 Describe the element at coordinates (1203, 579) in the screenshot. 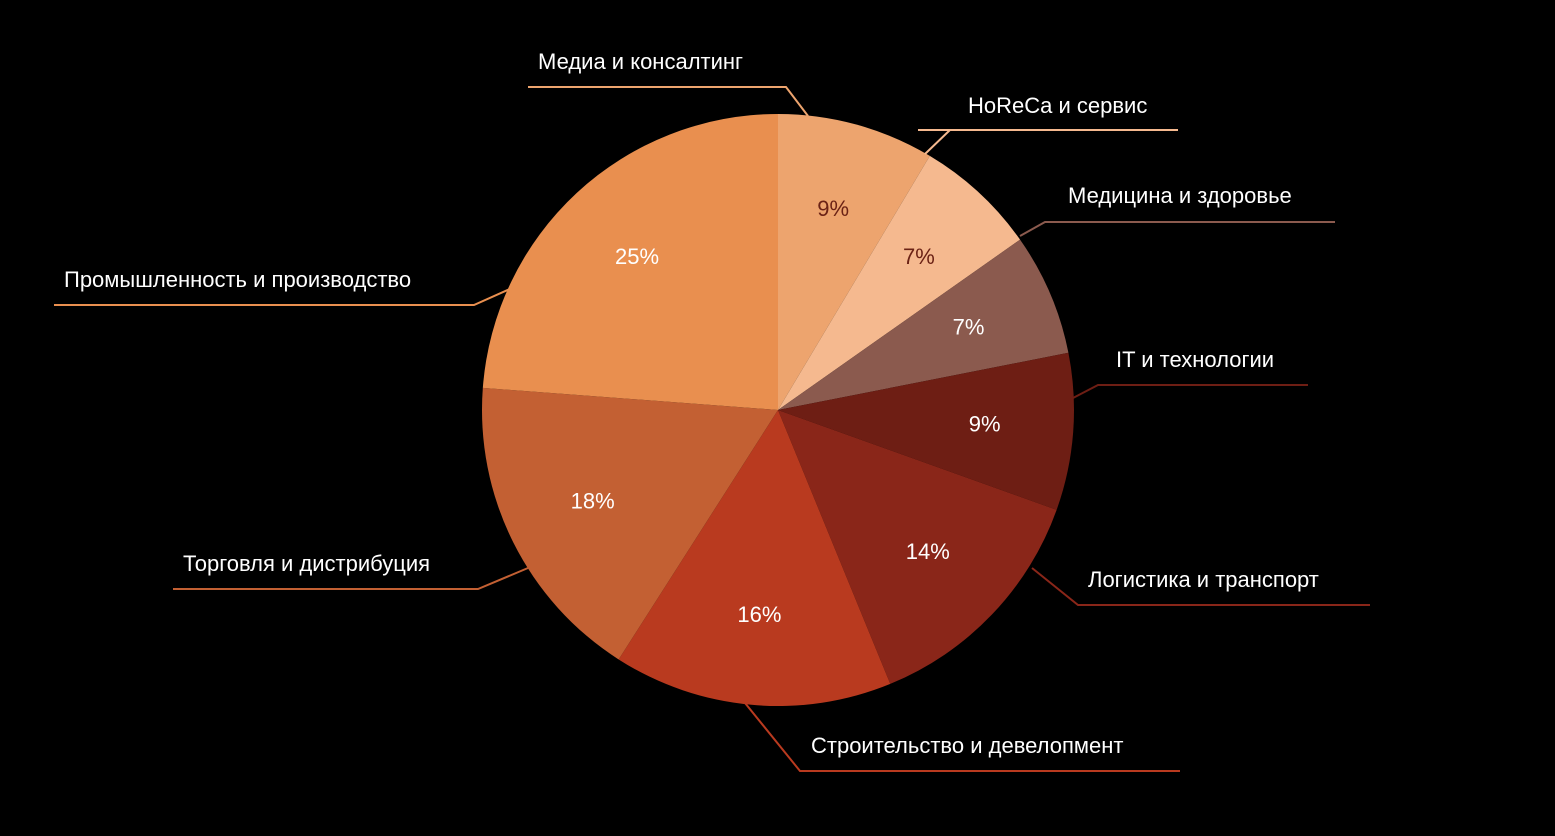

I see `category-label: Логистика и транспорт` at that location.